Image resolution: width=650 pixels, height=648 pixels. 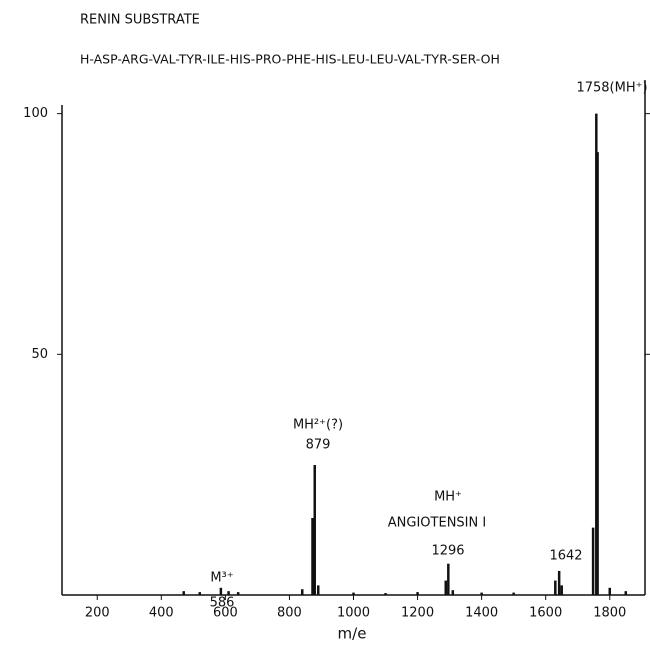 I want to click on x-tick-label: 1600, so click(x=545, y=613).